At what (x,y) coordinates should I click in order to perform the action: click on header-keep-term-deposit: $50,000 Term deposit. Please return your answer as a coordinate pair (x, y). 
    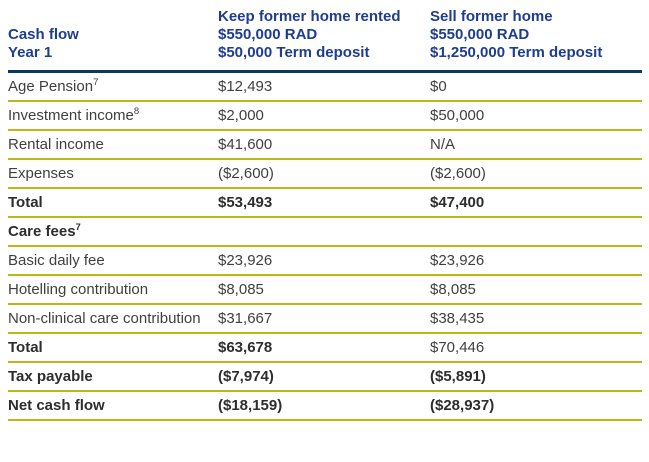
    Looking at the image, I should click on (294, 52).